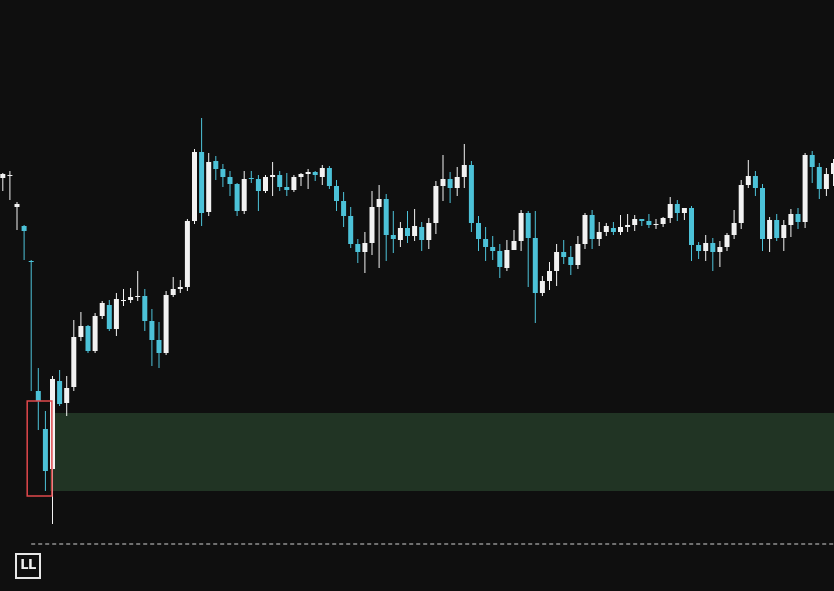  Describe the element at coordinates (28, 566) in the screenshot. I see `lowest-low-label: LL` at that location.